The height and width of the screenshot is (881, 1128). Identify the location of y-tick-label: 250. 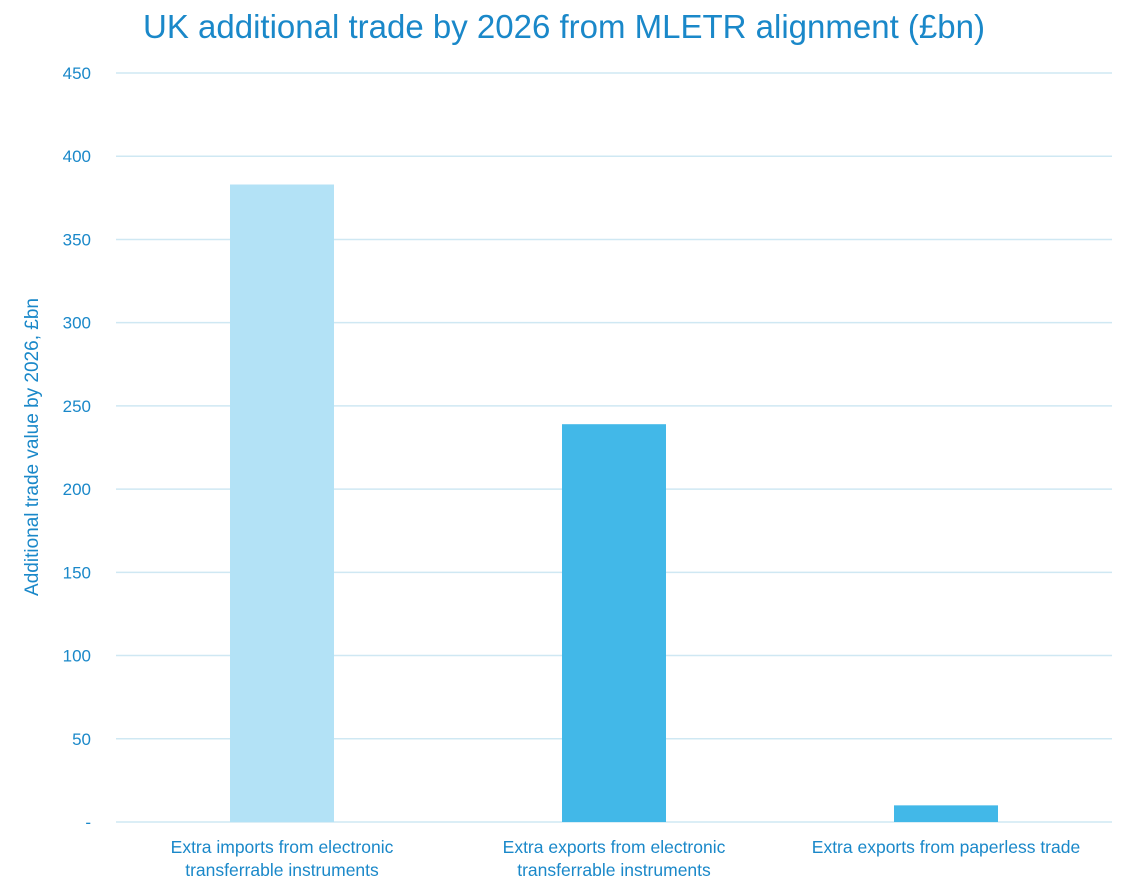
(77, 406).